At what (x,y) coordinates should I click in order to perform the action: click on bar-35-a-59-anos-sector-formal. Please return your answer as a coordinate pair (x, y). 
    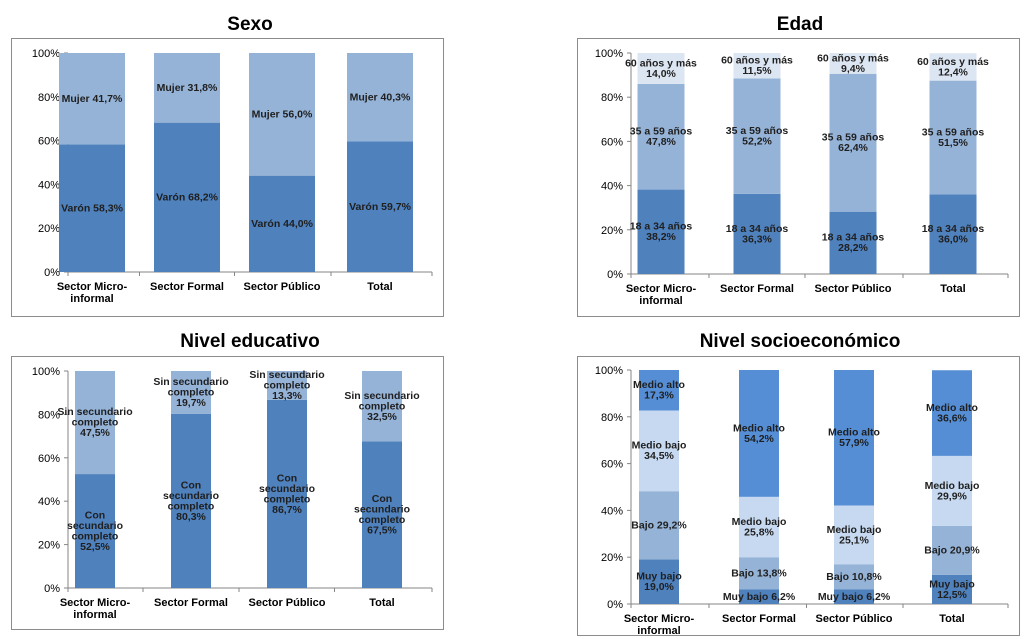
    Looking at the image, I should click on (757, 136).